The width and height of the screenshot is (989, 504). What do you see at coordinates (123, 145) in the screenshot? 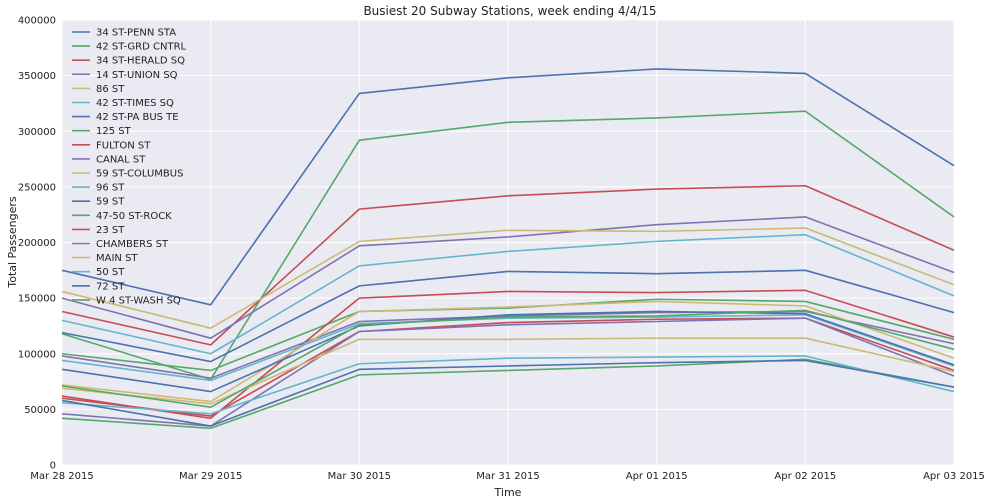
I see `legend-label: FULTON ST` at bounding box center [123, 145].